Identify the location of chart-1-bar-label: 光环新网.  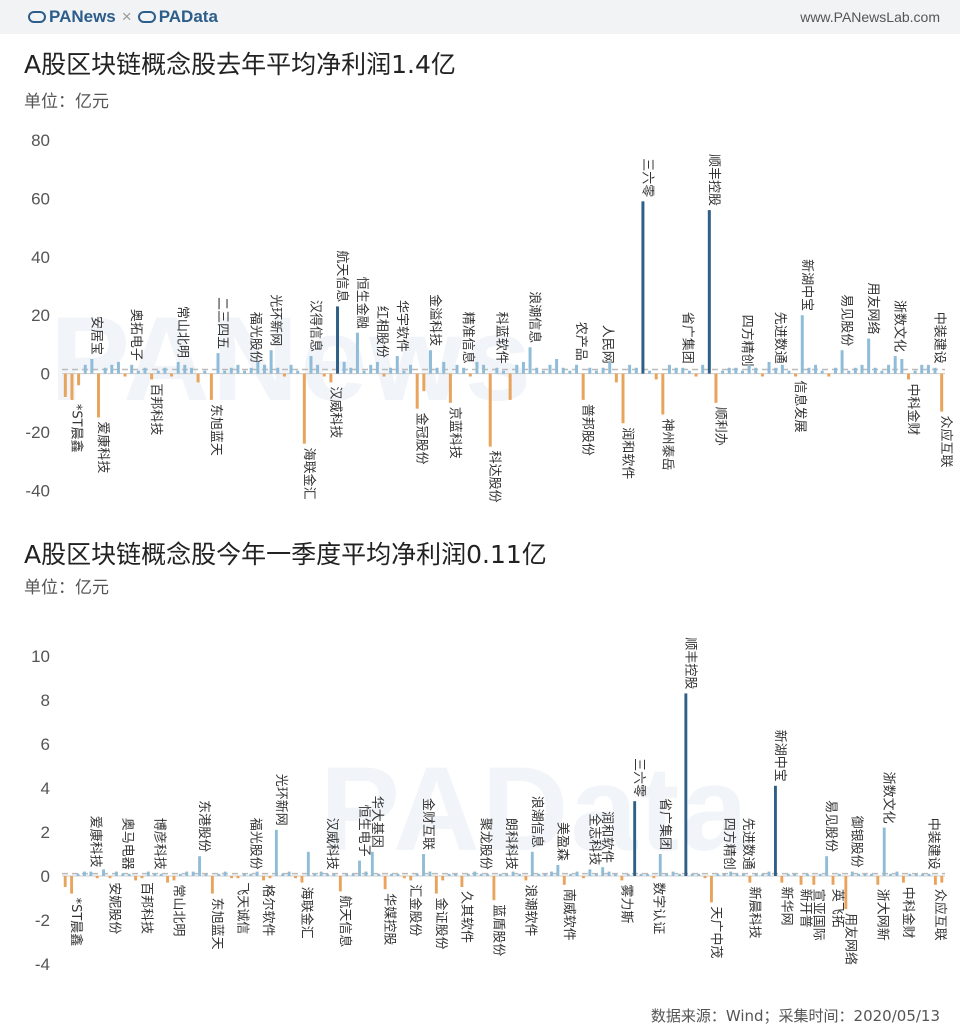
(276, 320).